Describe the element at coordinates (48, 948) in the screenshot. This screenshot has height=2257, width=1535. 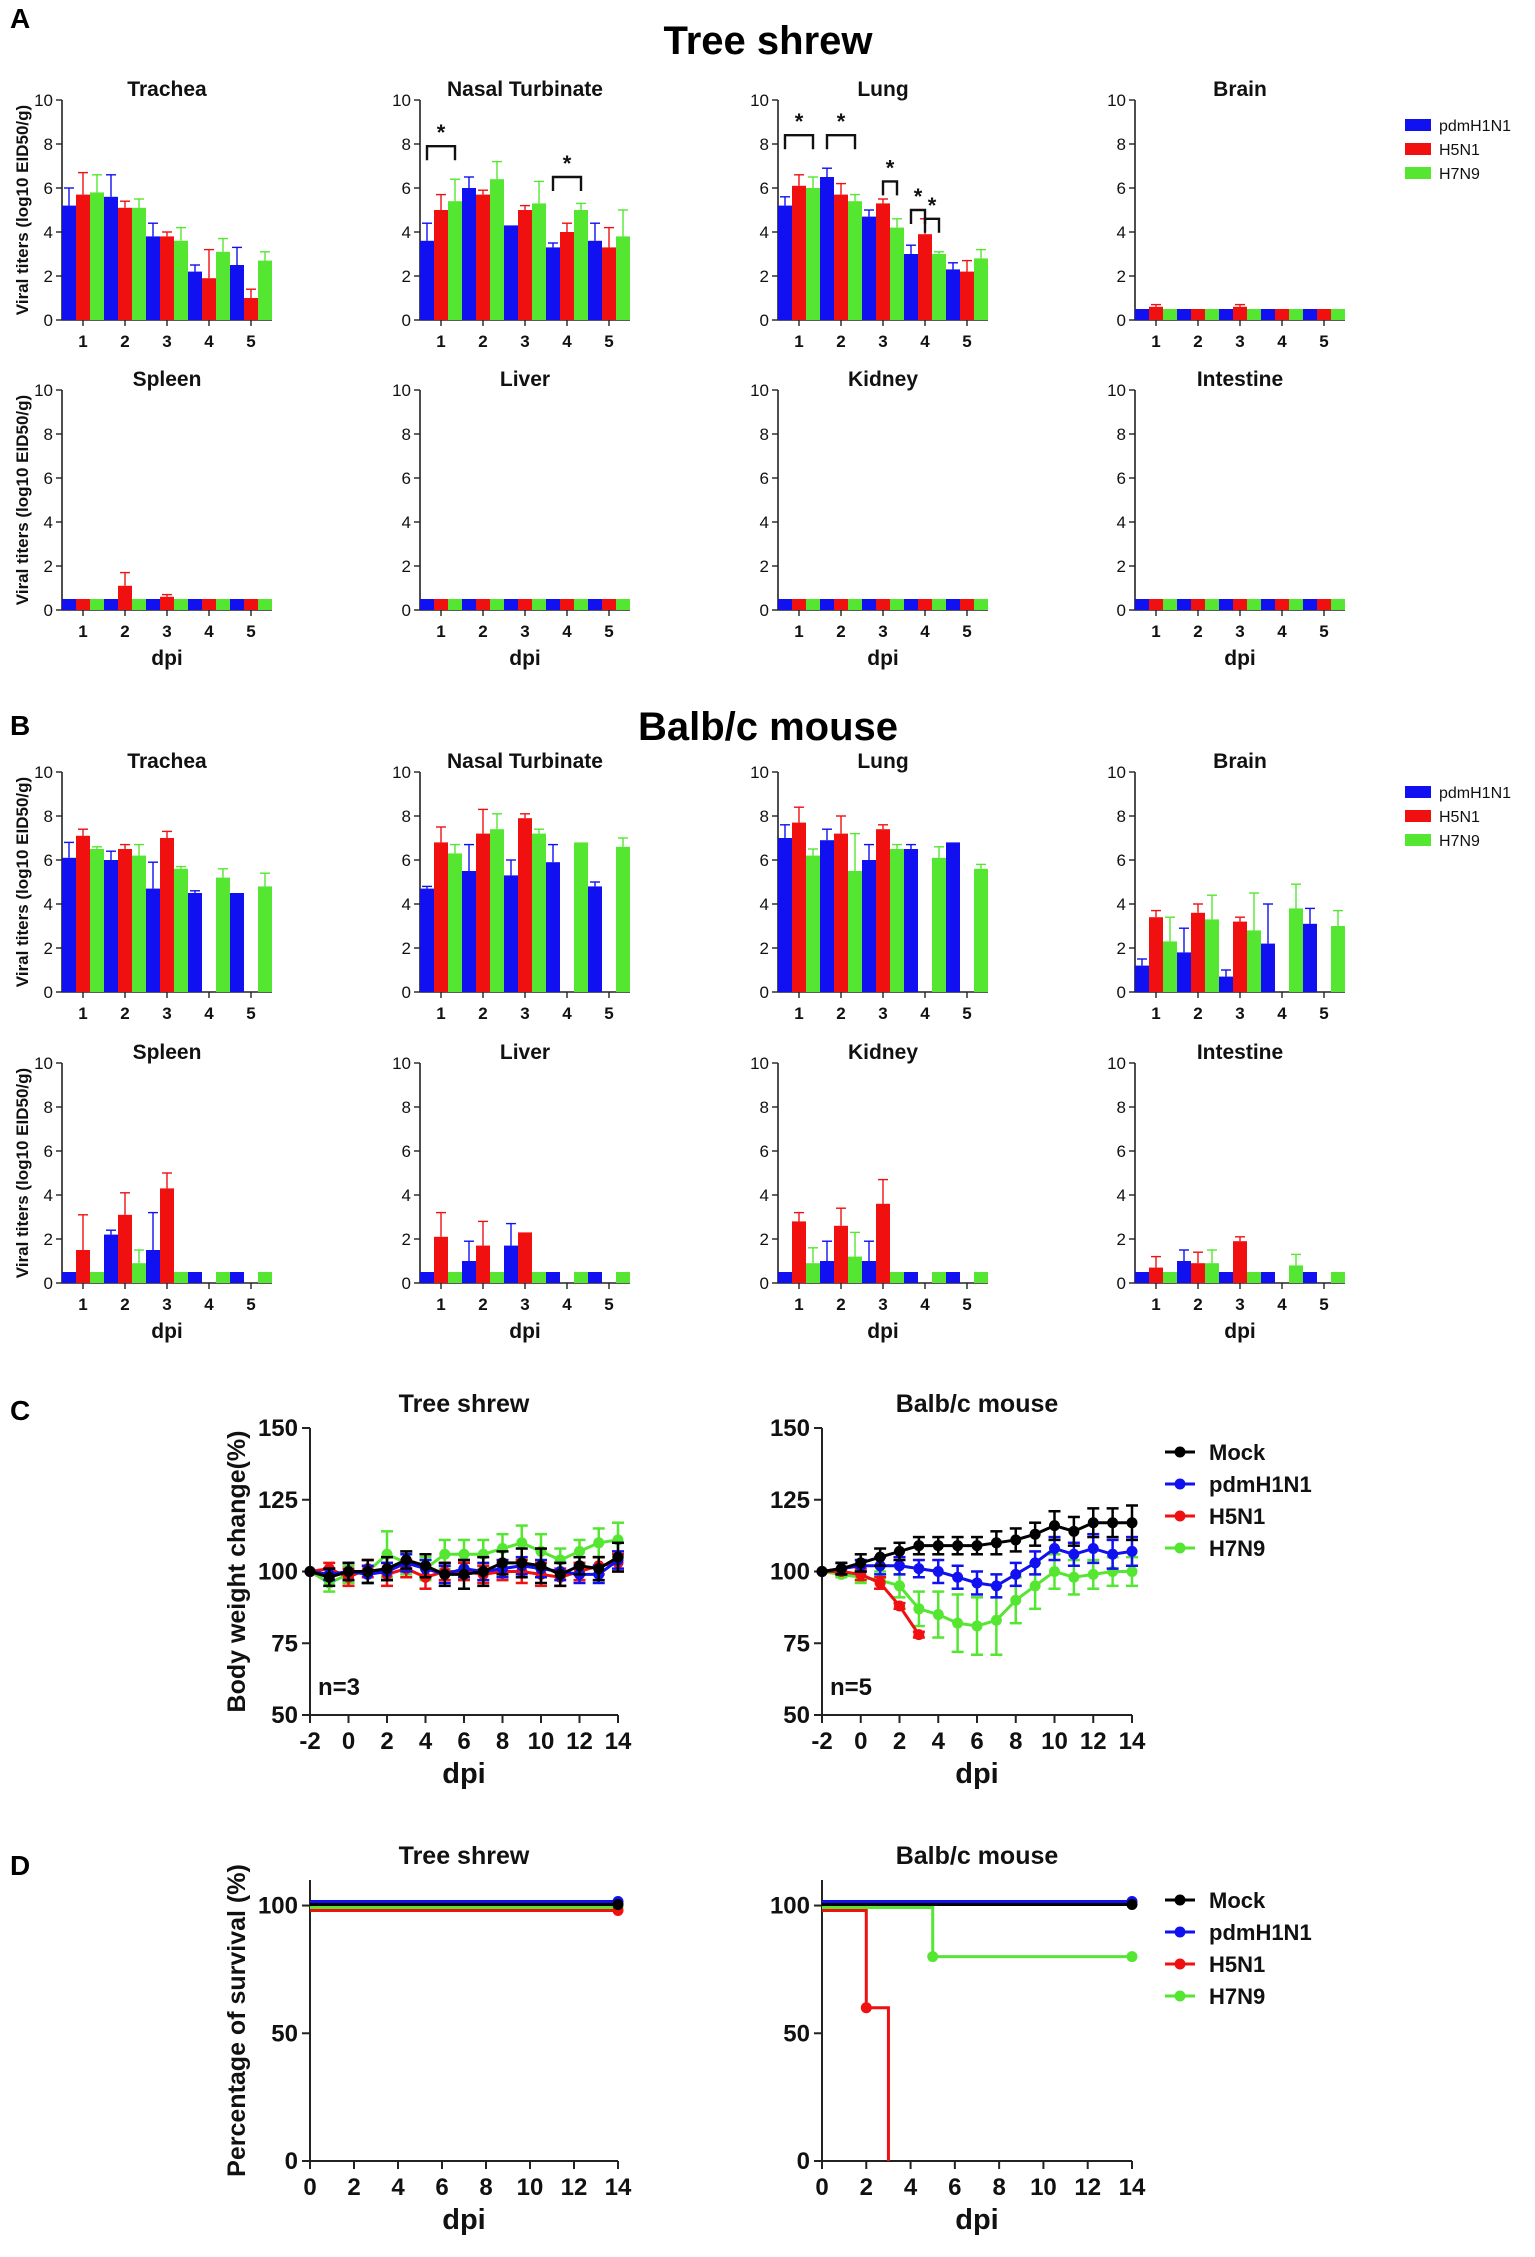
I see `y-tick-label: 2` at that location.